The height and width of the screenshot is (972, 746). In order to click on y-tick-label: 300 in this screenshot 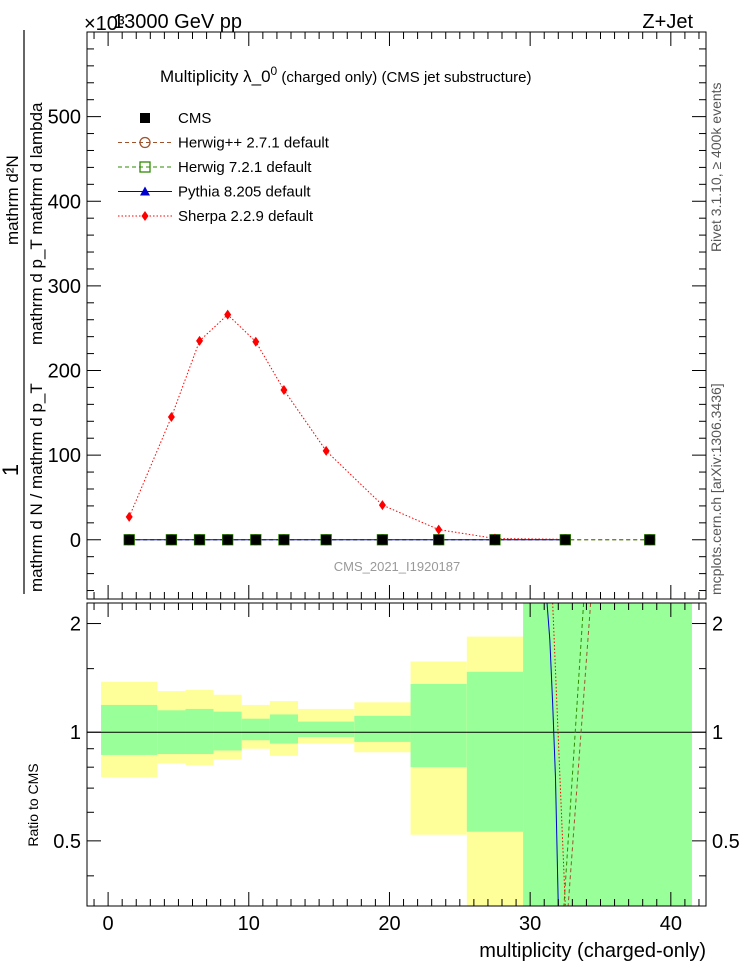, I will do `click(64, 287)`.